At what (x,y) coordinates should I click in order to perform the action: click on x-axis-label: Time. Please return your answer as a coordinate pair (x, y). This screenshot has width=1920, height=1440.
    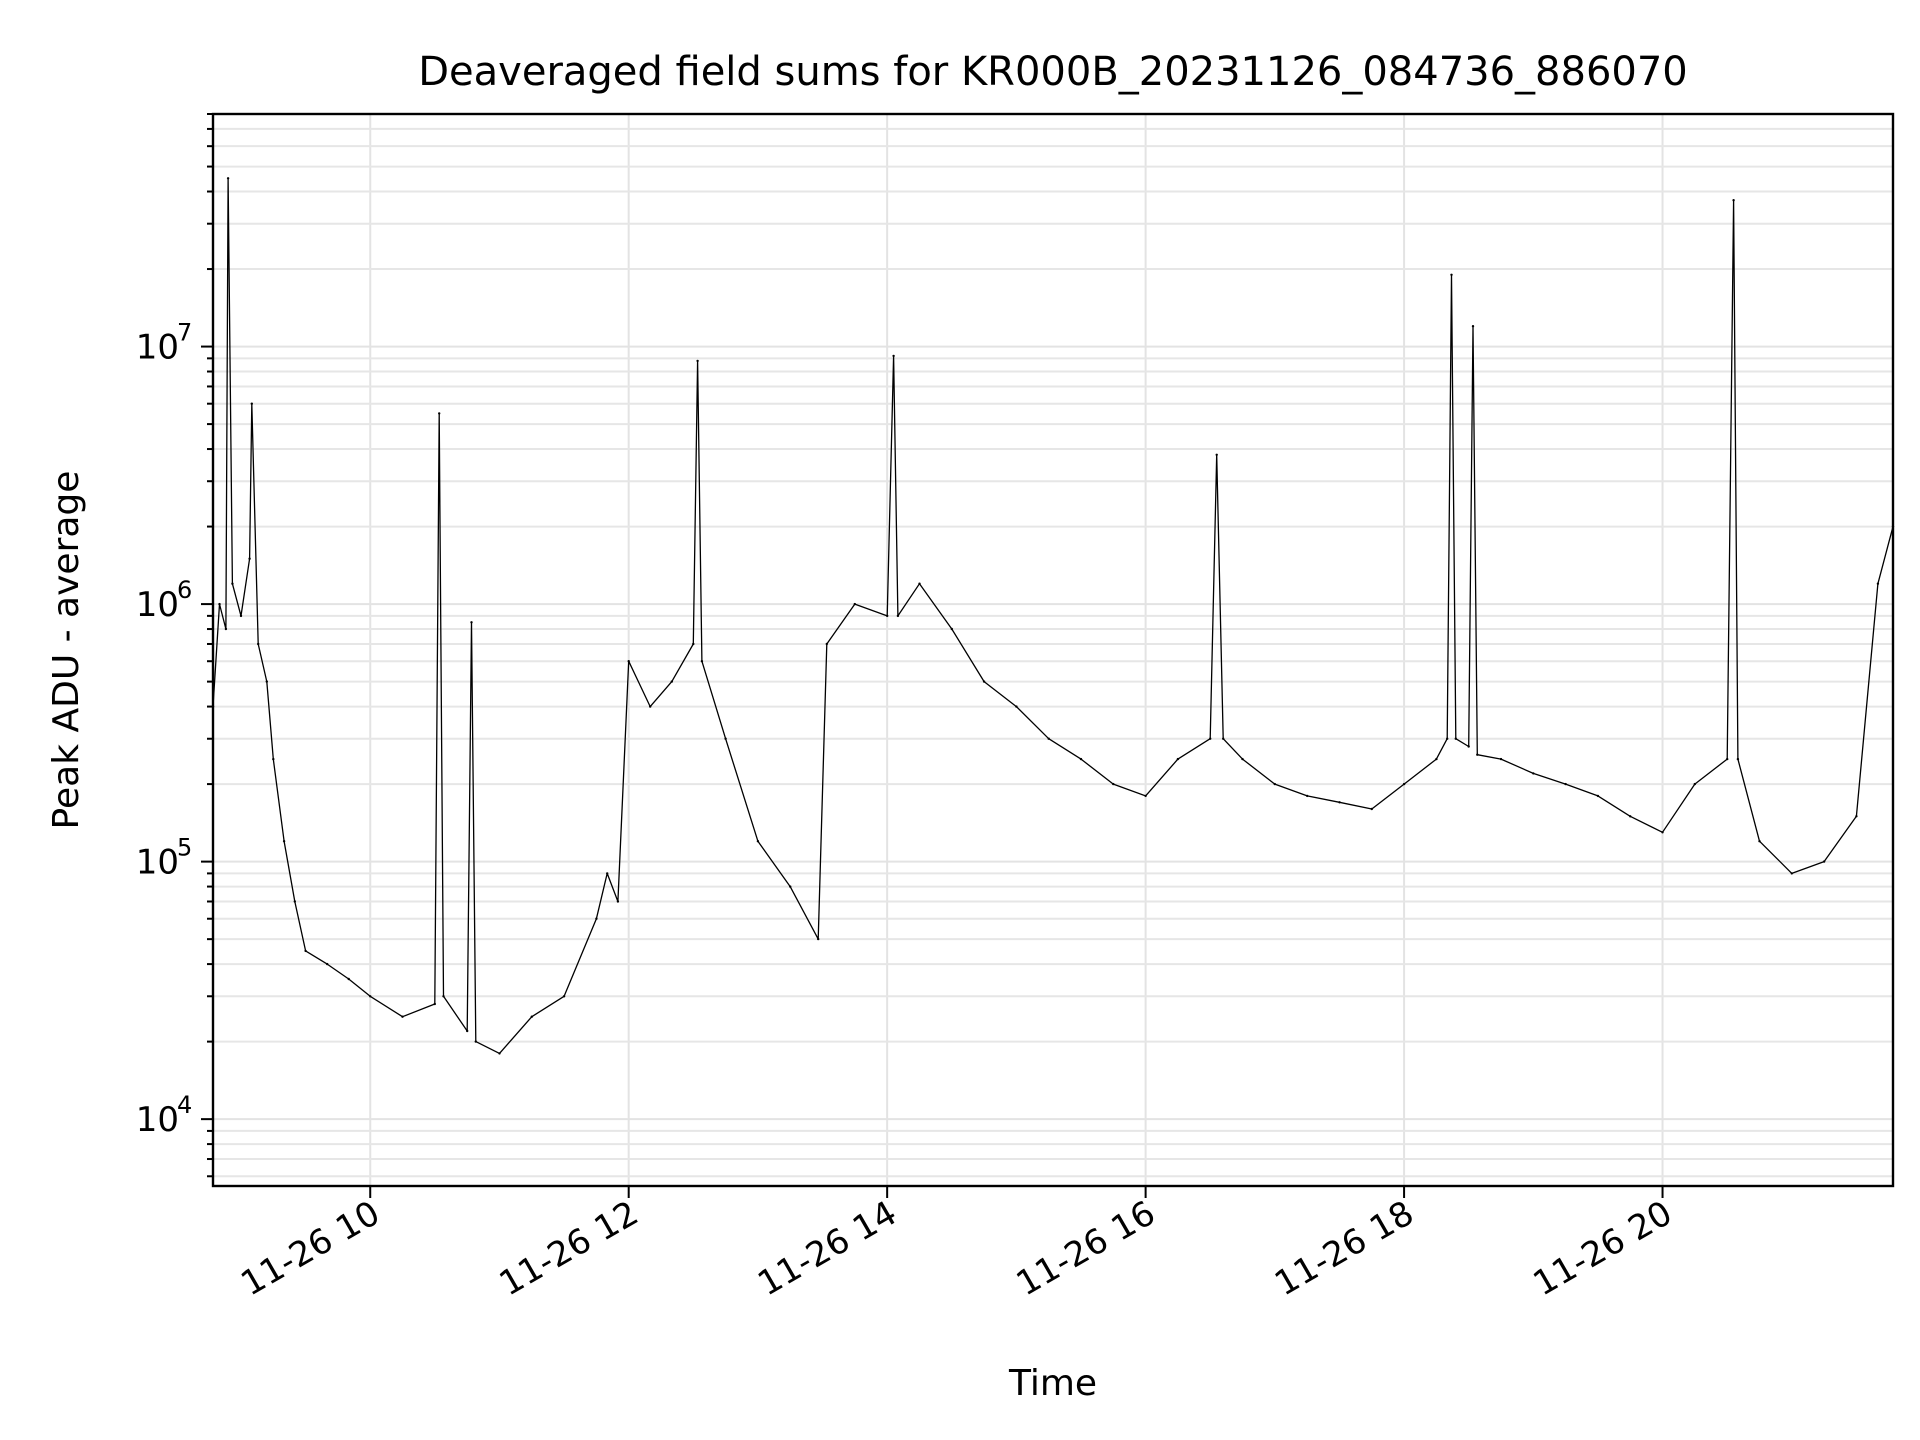
    Looking at the image, I should click on (1052, 1383).